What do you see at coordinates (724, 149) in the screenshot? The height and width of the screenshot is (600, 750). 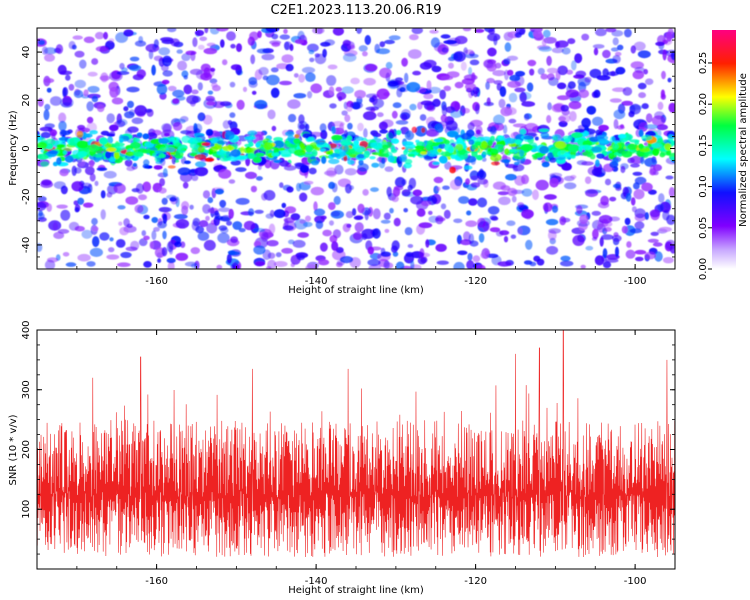 I see `colorbar-gradient-bar` at bounding box center [724, 149].